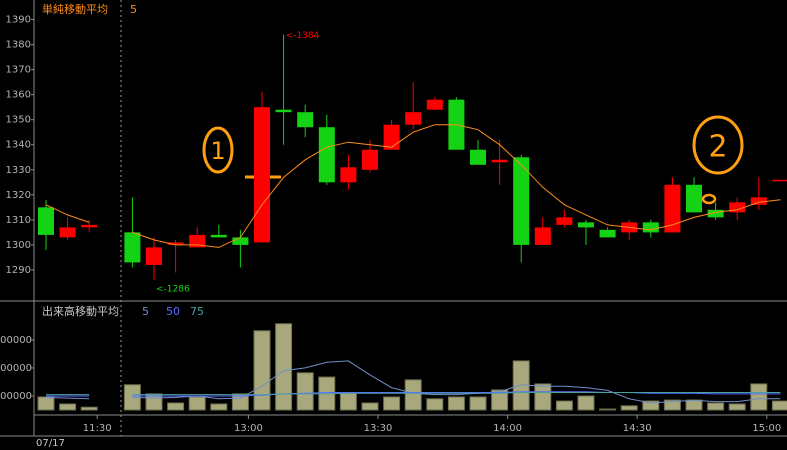  Describe the element at coordinates (18, 120) in the screenshot. I see `y-tick-label: 1350` at that location.